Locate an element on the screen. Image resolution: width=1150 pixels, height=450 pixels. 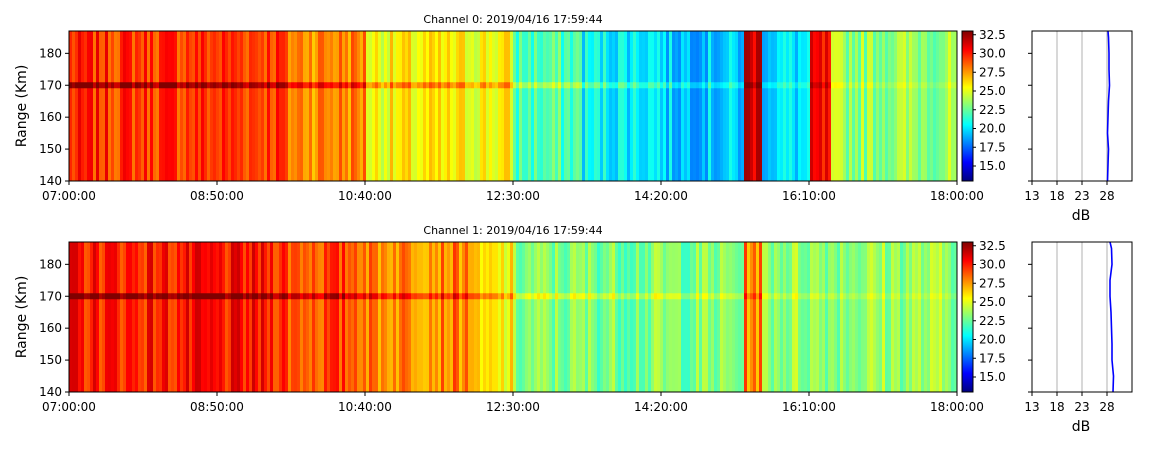
profile-plot: 13 18 23 28 is located at coordinates (1078, 327).